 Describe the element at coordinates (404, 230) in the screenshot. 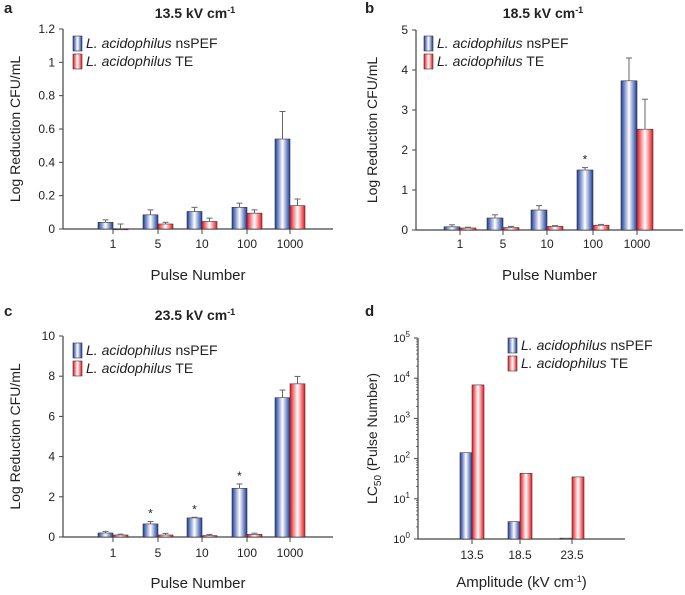

I see `y-tick-label: 0` at that location.